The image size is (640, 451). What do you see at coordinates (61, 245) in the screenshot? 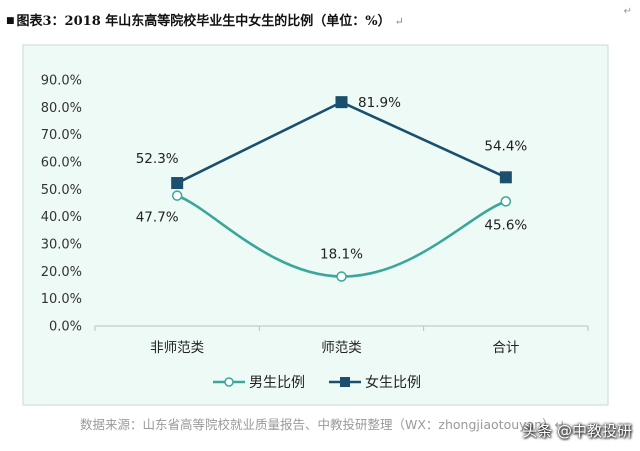
I see `y-tick-label: 30.0%` at bounding box center [61, 245].